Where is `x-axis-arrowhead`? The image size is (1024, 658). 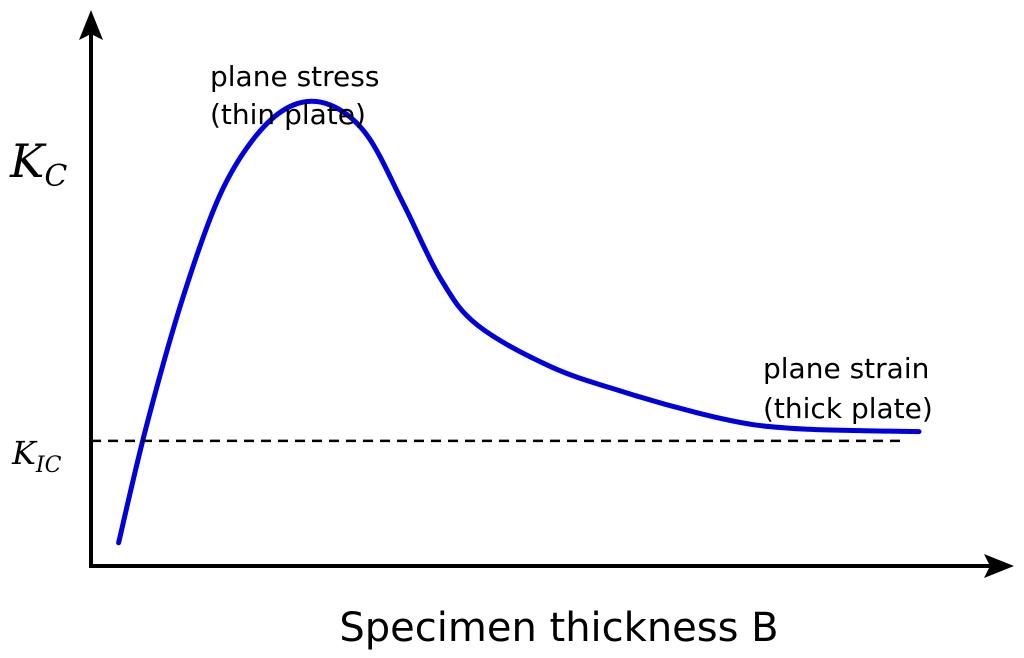 x-axis-arrowhead is located at coordinates (999, 566).